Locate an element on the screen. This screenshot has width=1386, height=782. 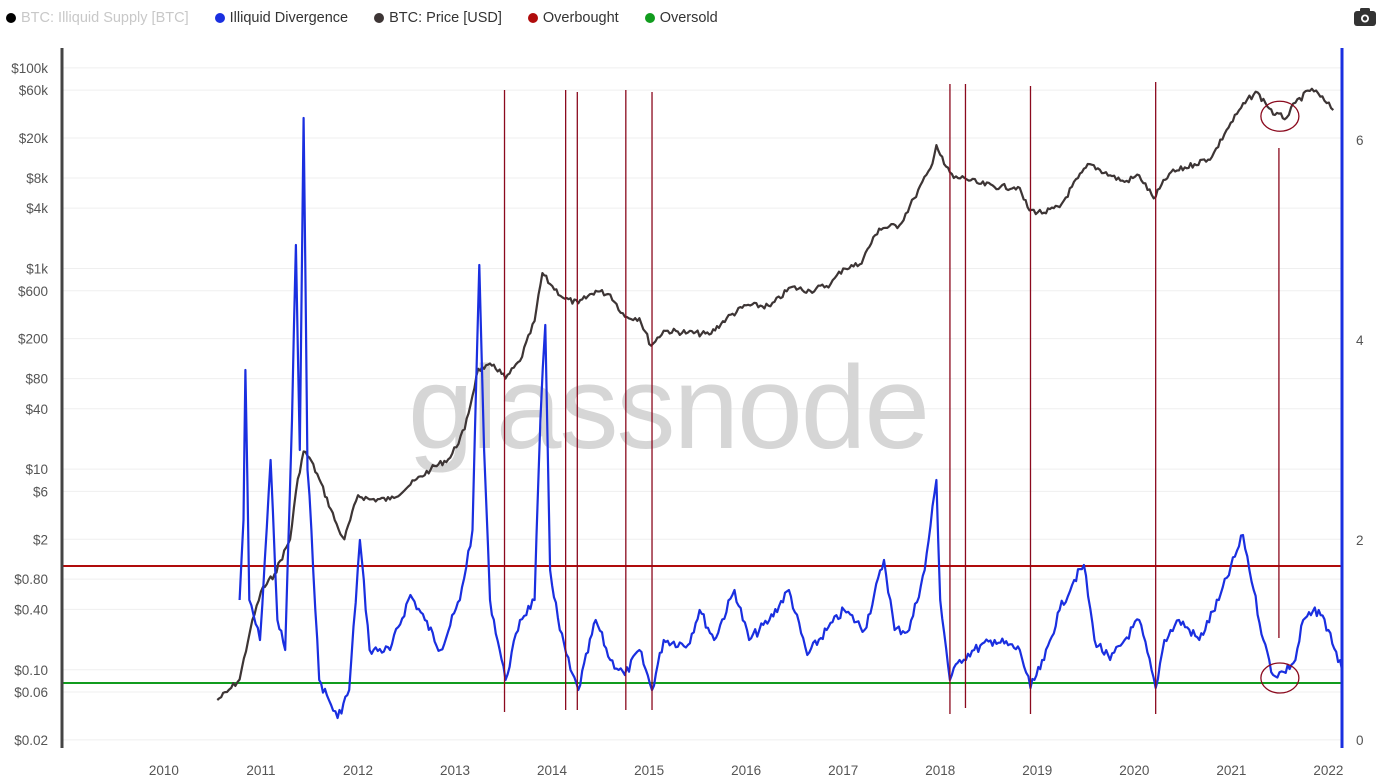
x-tick-label: 2013 is located at coordinates (455, 770).